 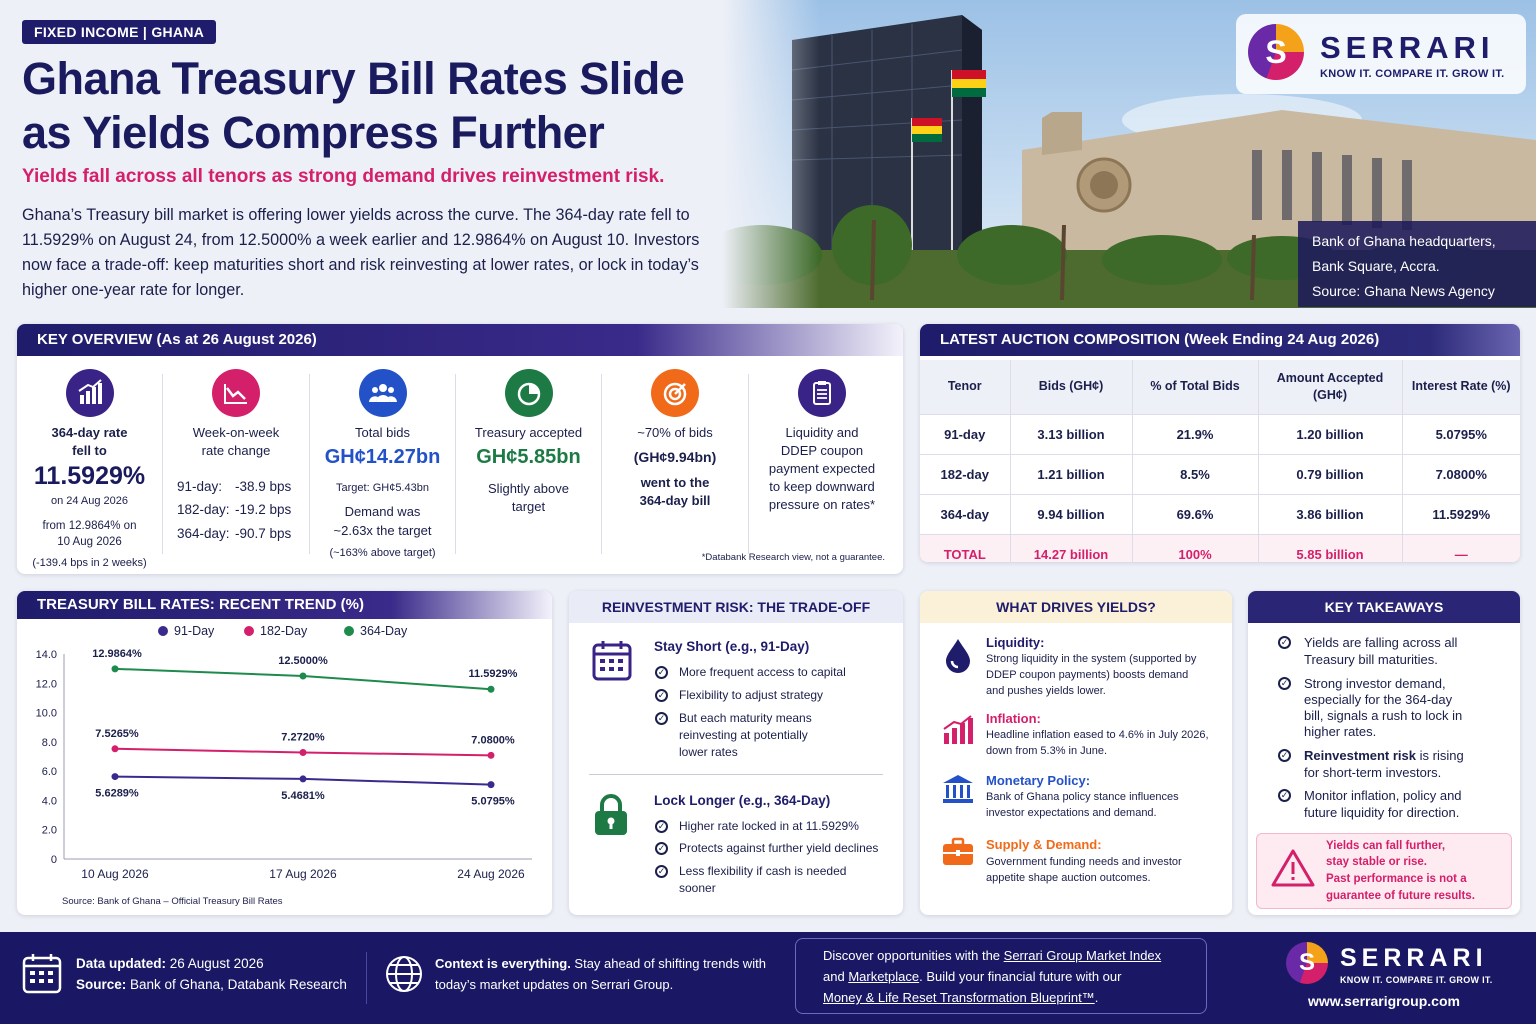 What do you see at coordinates (884, 976) in the screenshot?
I see `marketplace-link: Marketplace` at bounding box center [884, 976].